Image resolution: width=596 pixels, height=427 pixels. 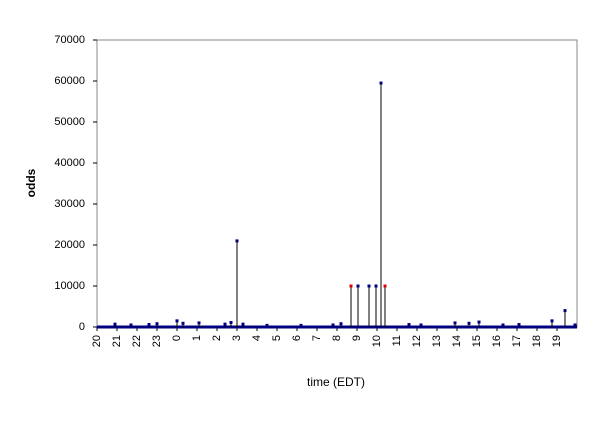 What do you see at coordinates (437, 341) in the screenshot?
I see `x-tick-label: 13` at bounding box center [437, 341].